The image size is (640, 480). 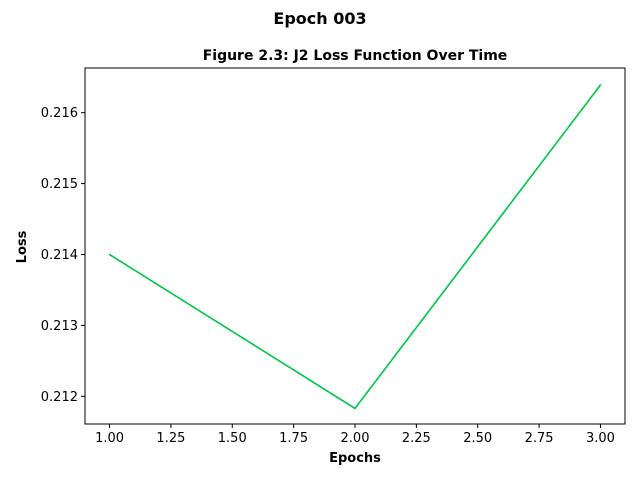 What do you see at coordinates (355, 458) in the screenshot?
I see `x-axis-label: Epochs` at bounding box center [355, 458].